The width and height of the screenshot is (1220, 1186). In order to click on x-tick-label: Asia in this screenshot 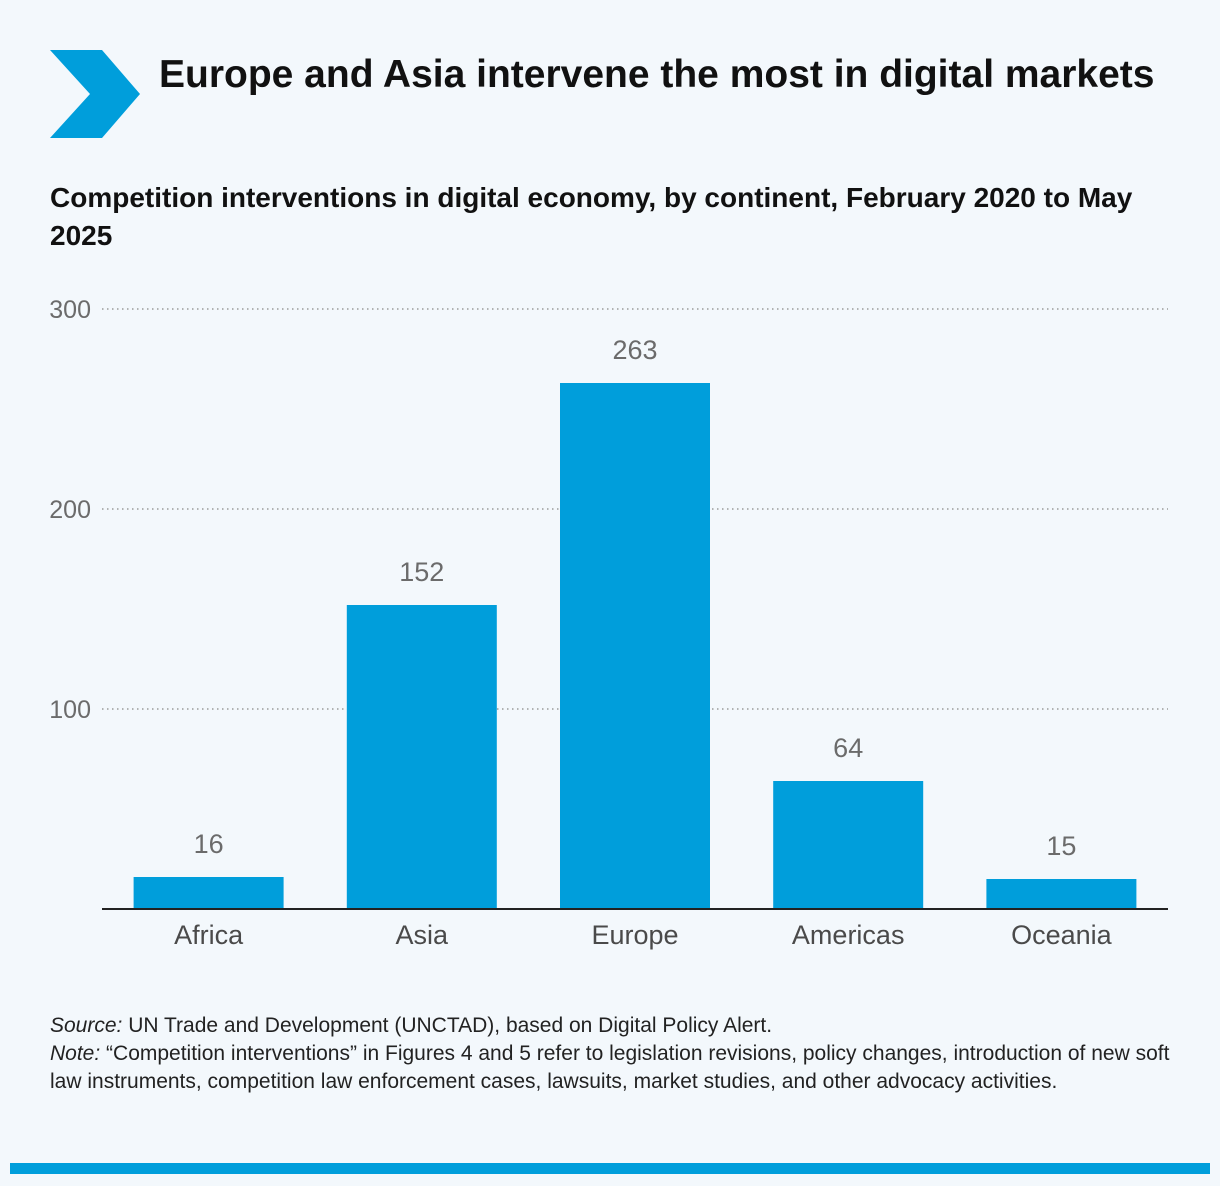, I will do `click(423, 935)`.